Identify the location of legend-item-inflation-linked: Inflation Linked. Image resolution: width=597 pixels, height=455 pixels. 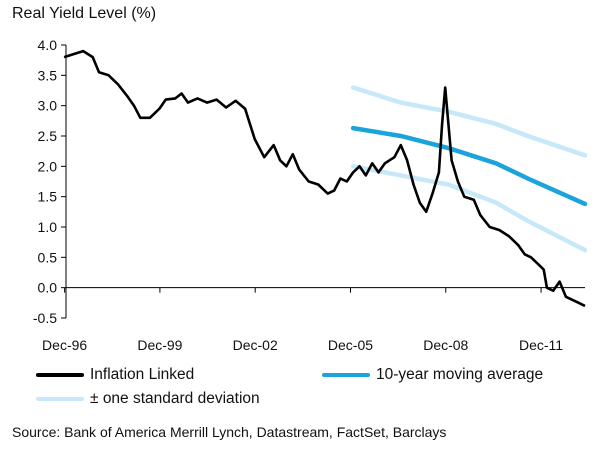
(115, 375).